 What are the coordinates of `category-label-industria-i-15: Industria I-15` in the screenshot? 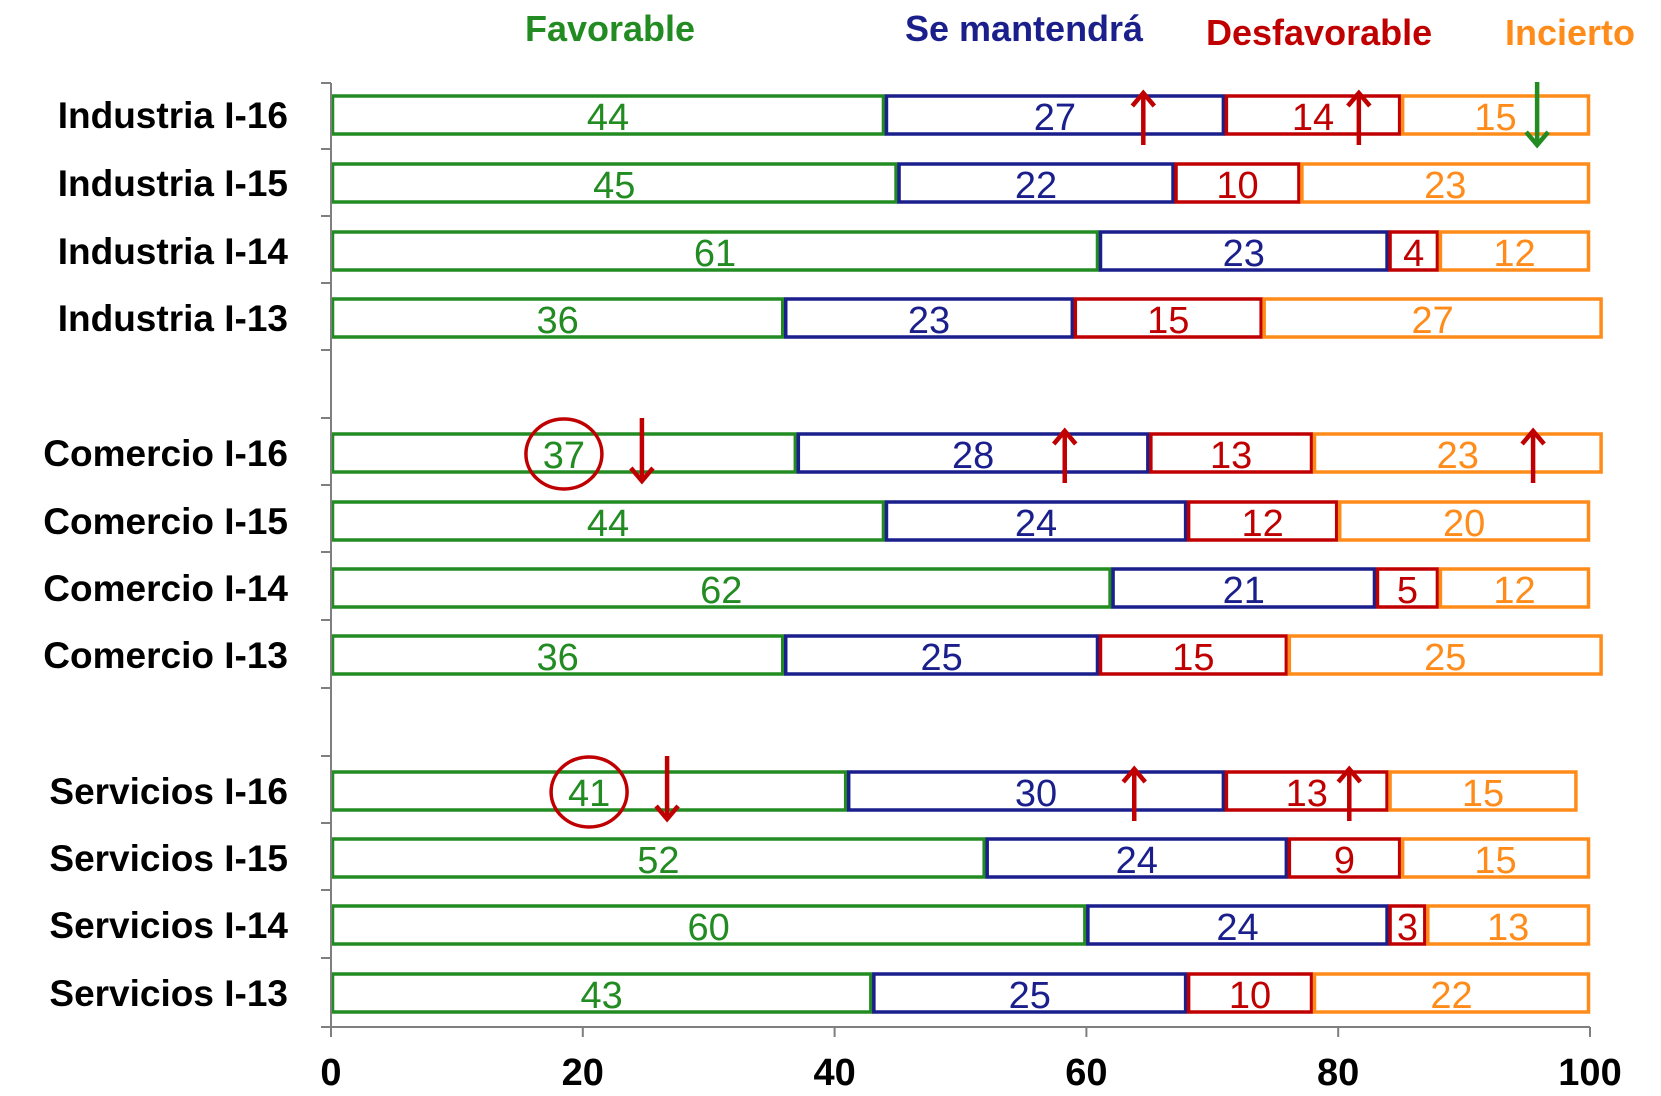 It's located at (173, 183).